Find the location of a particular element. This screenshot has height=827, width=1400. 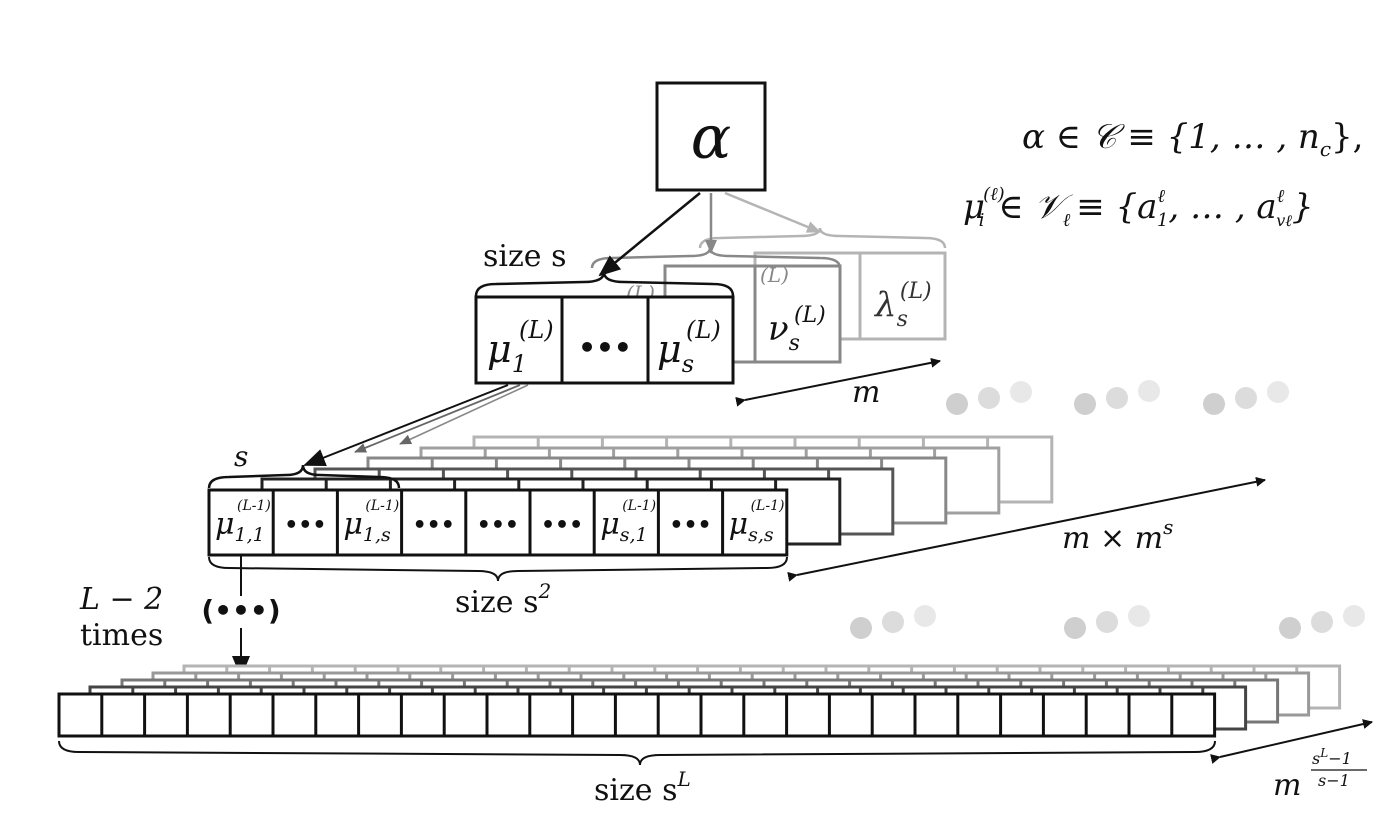

level3-size-label: size sL is located at coordinates (642, 787).